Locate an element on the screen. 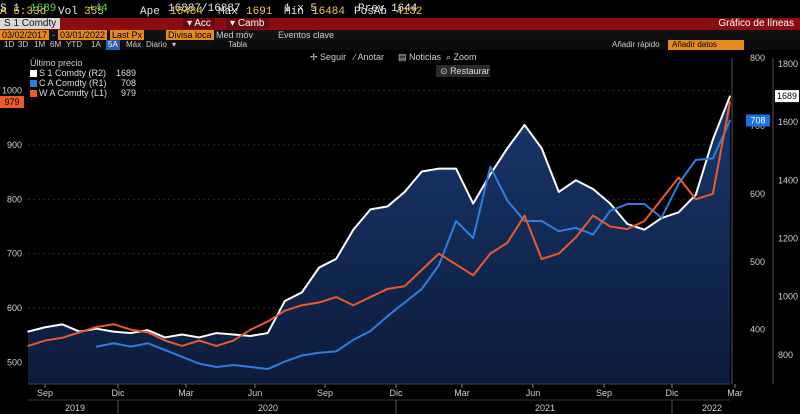 The width and height of the screenshot is (800, 414). acc-label: Acc is located at coordinates (202, 23).